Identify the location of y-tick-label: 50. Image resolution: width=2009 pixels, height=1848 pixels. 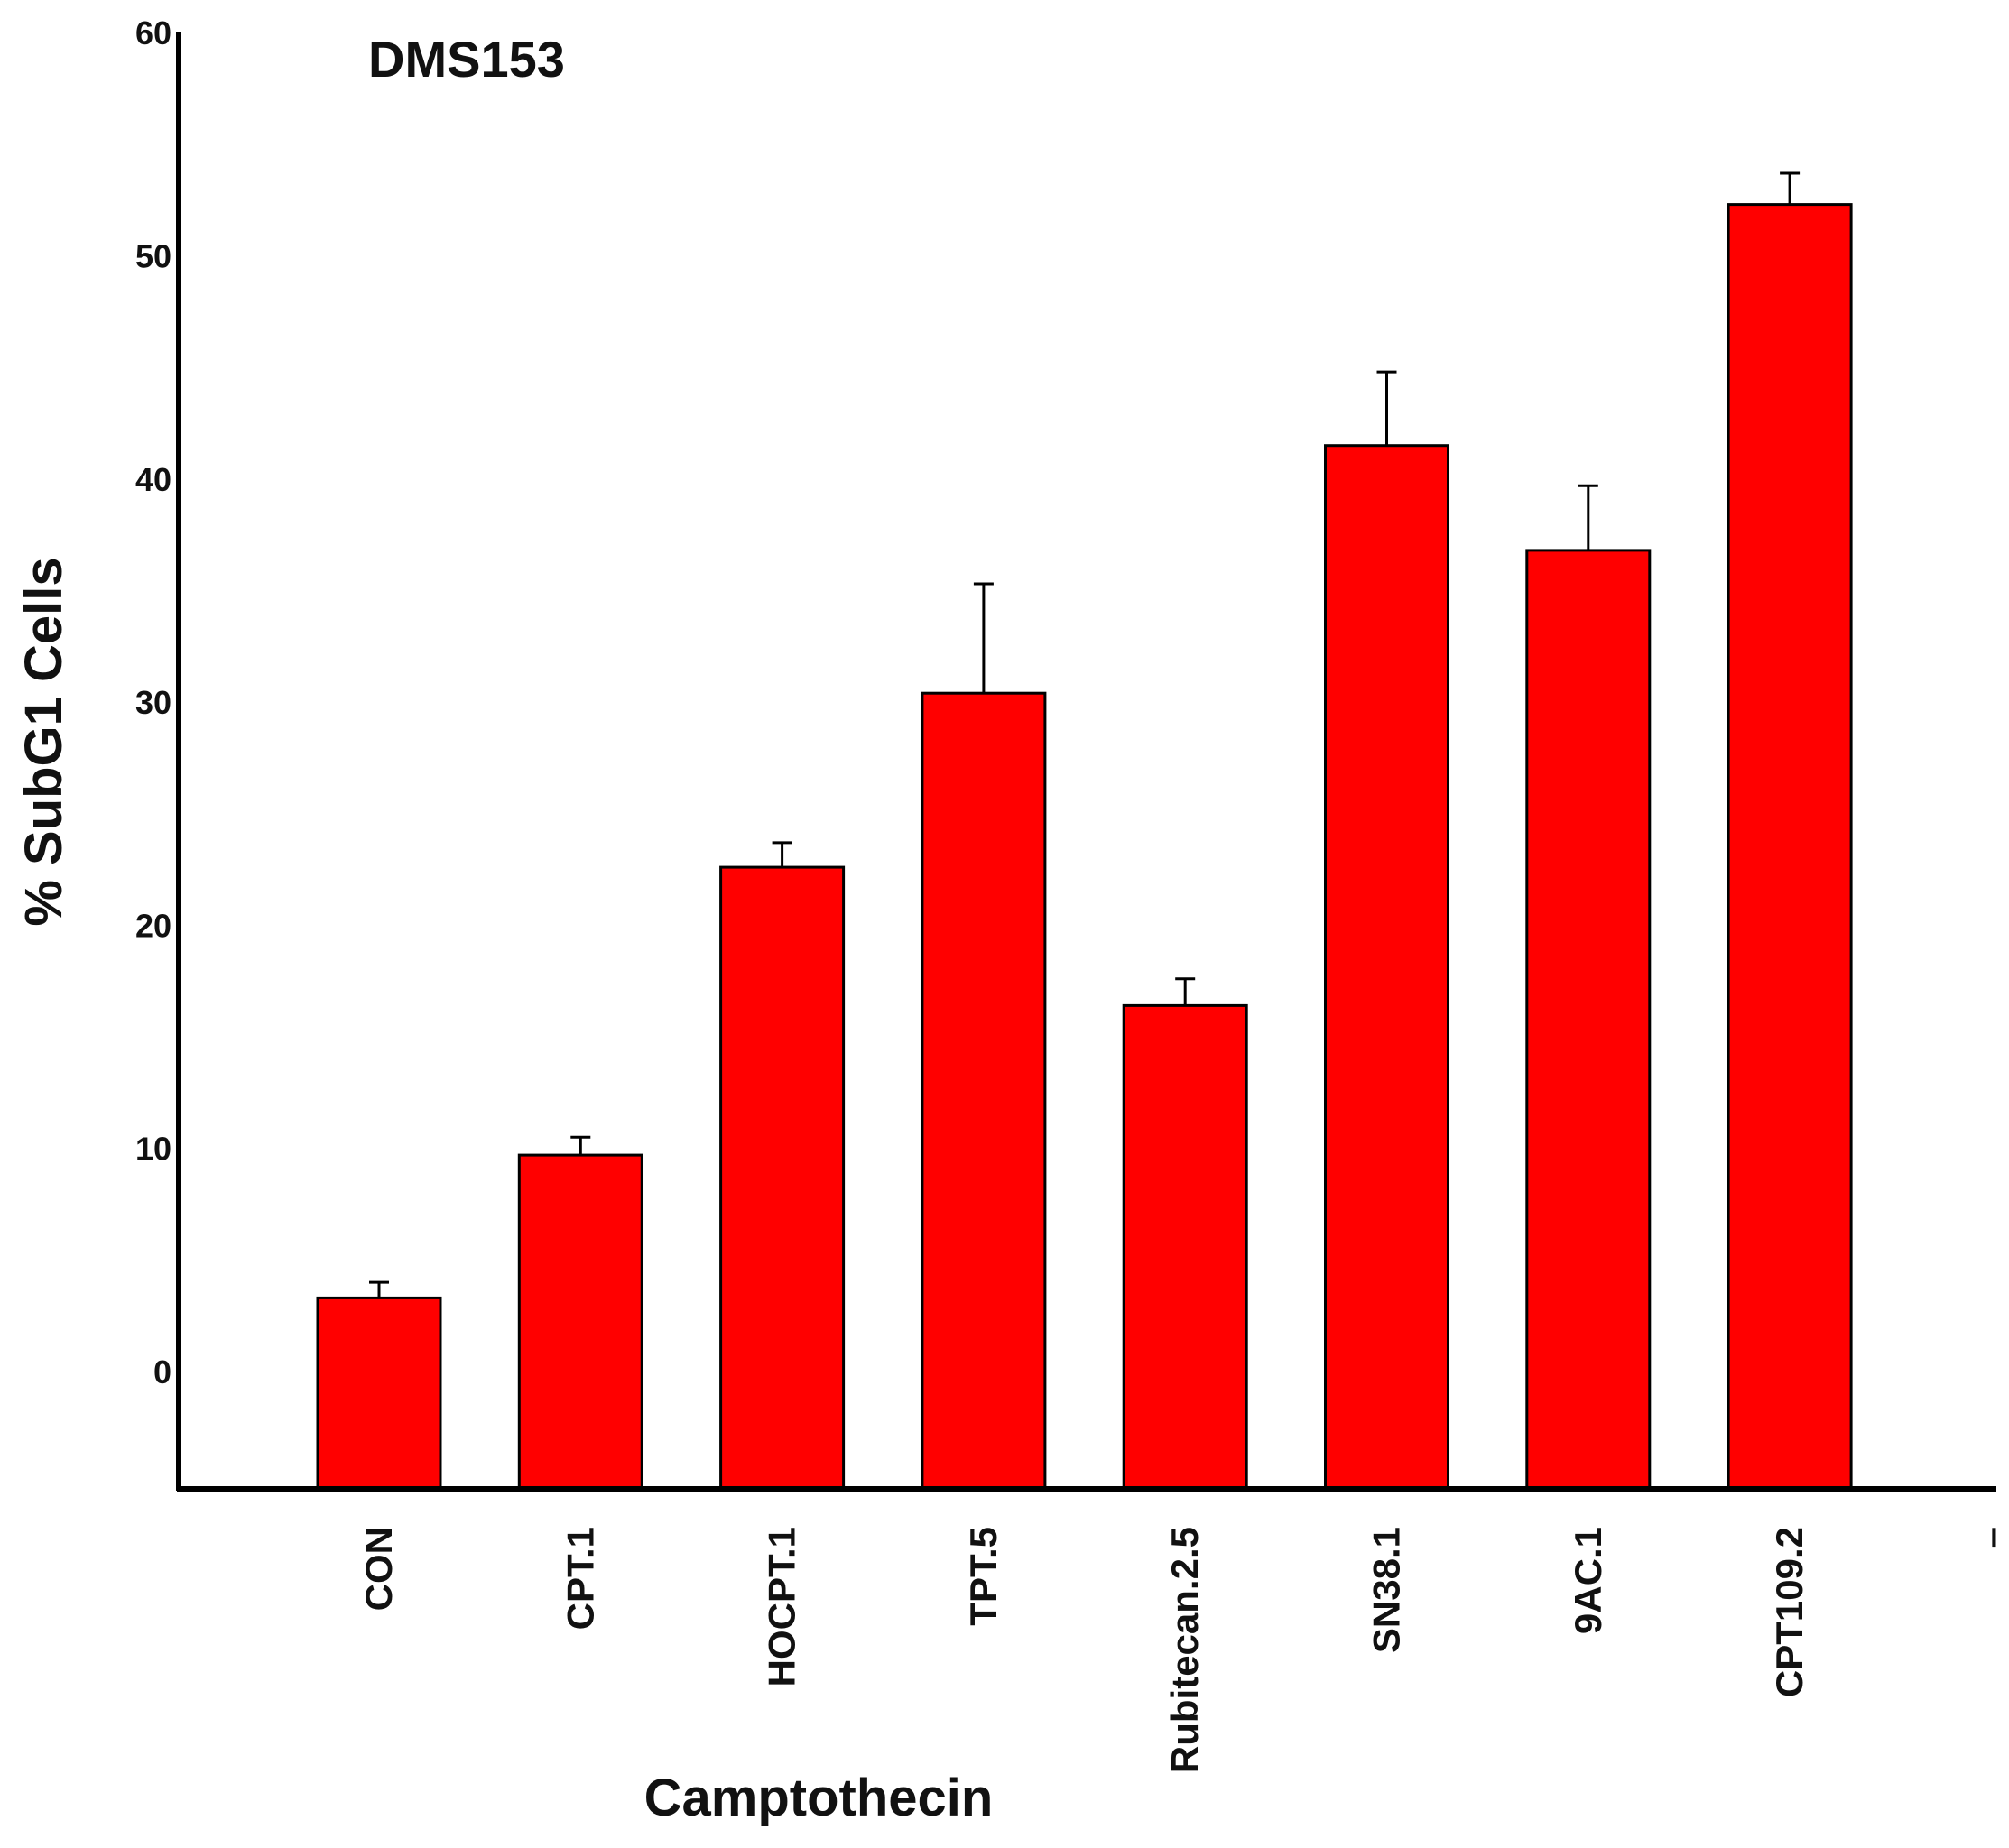
(153, 256).